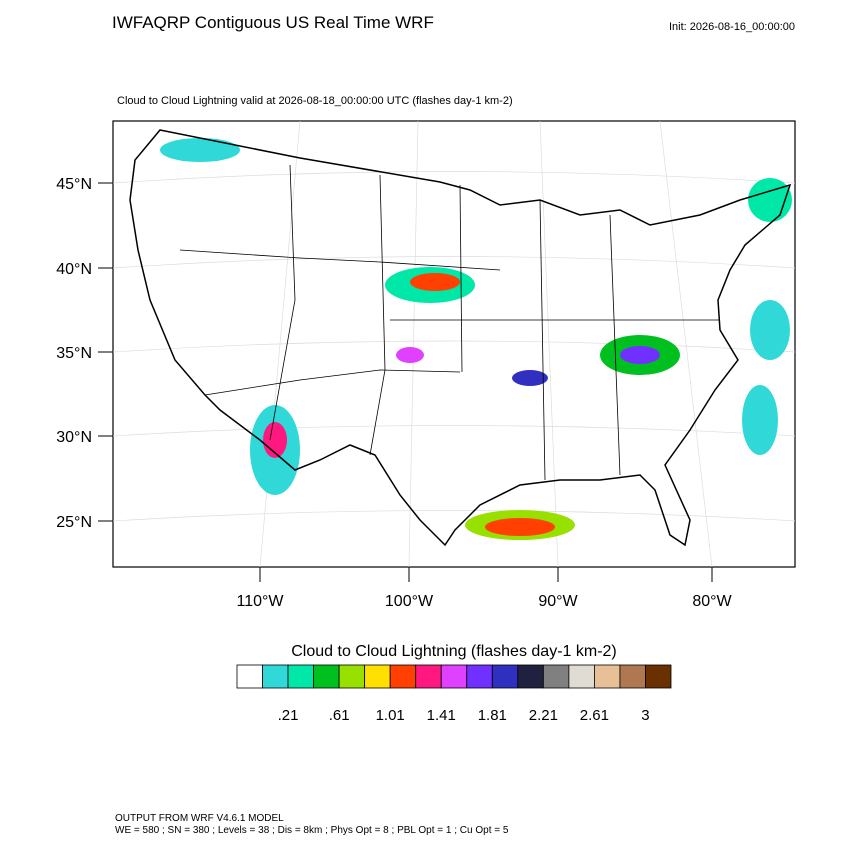 This screenshot has width=850, height=850. I want to click on colorbar-label: .61, so click(339, 715).